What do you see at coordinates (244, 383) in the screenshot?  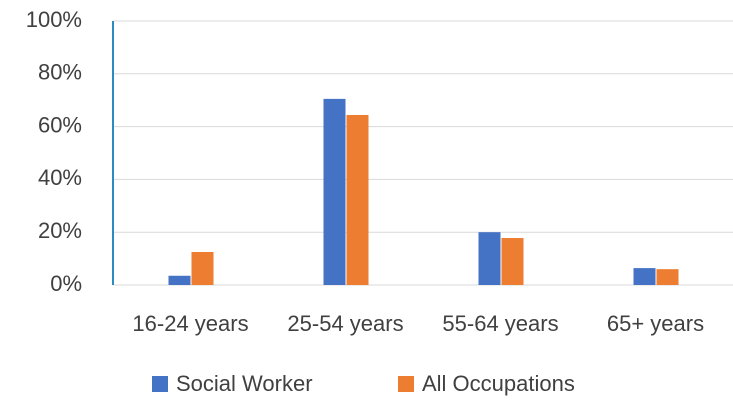 I see `legend-label: Social Worker` at bounding box center [244, 383].